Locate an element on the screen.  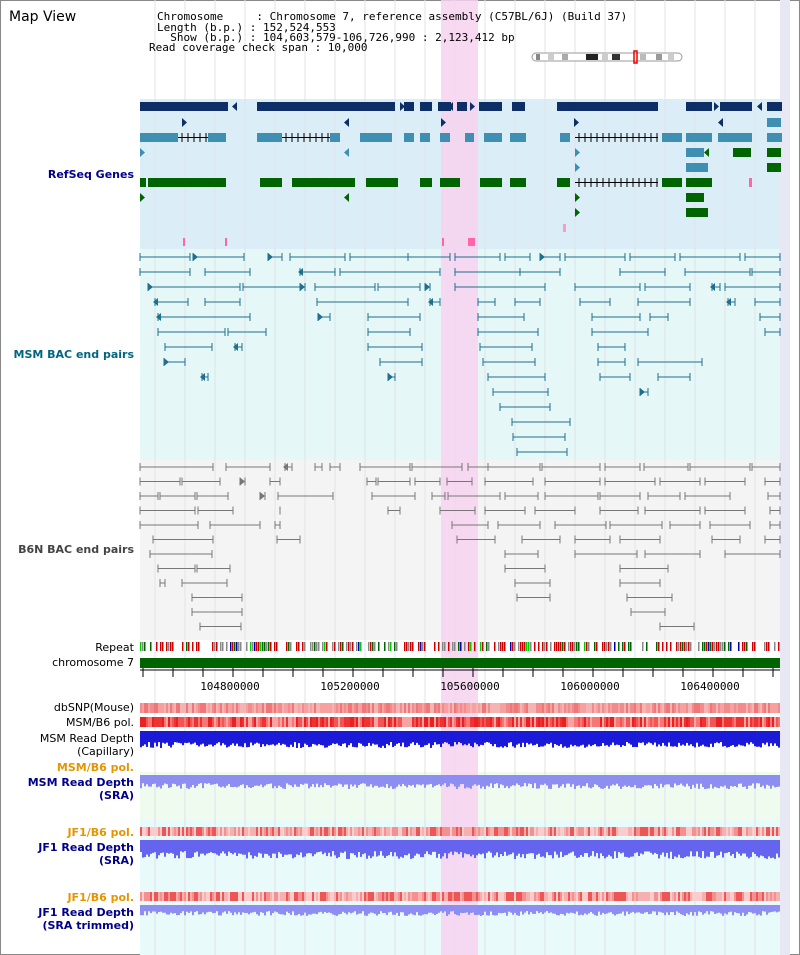
label-msm-bac: MSM BAC end pairs is located at coordinates (73, 354).